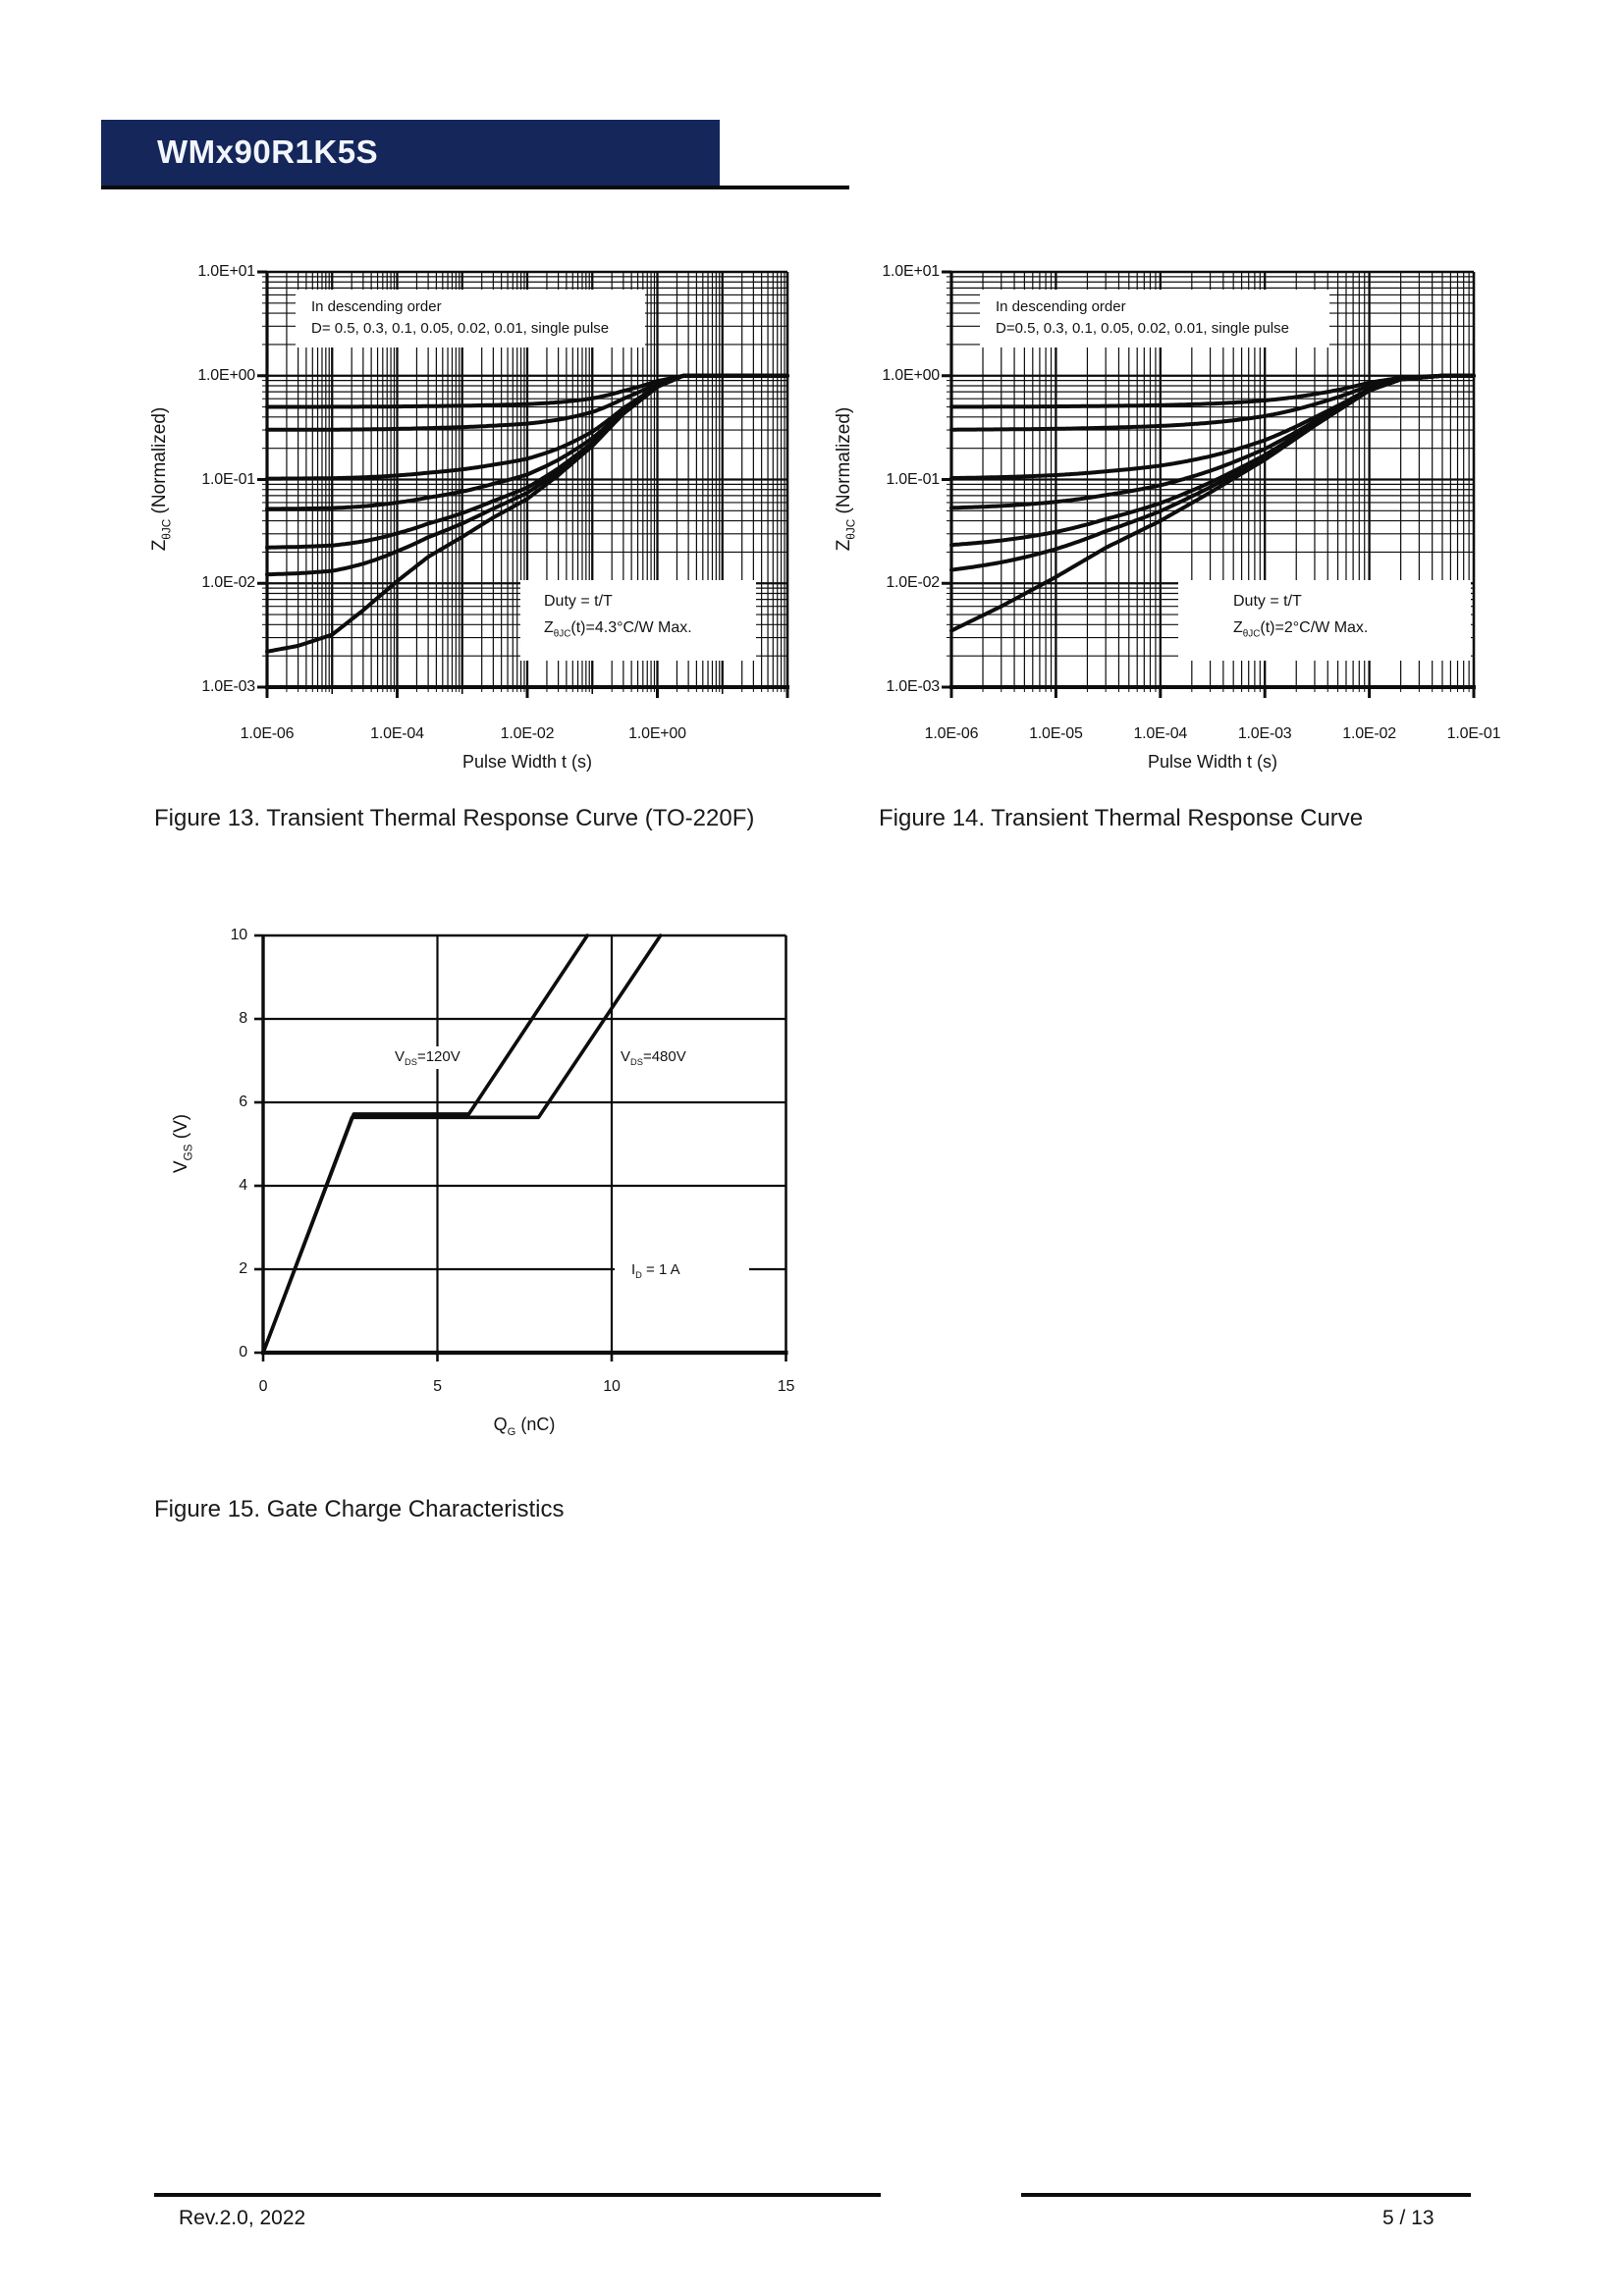 Image resolution: width=1624 pixels, height=2296 pixels. I want to click on tick-label: 6, so click(243, 1102).